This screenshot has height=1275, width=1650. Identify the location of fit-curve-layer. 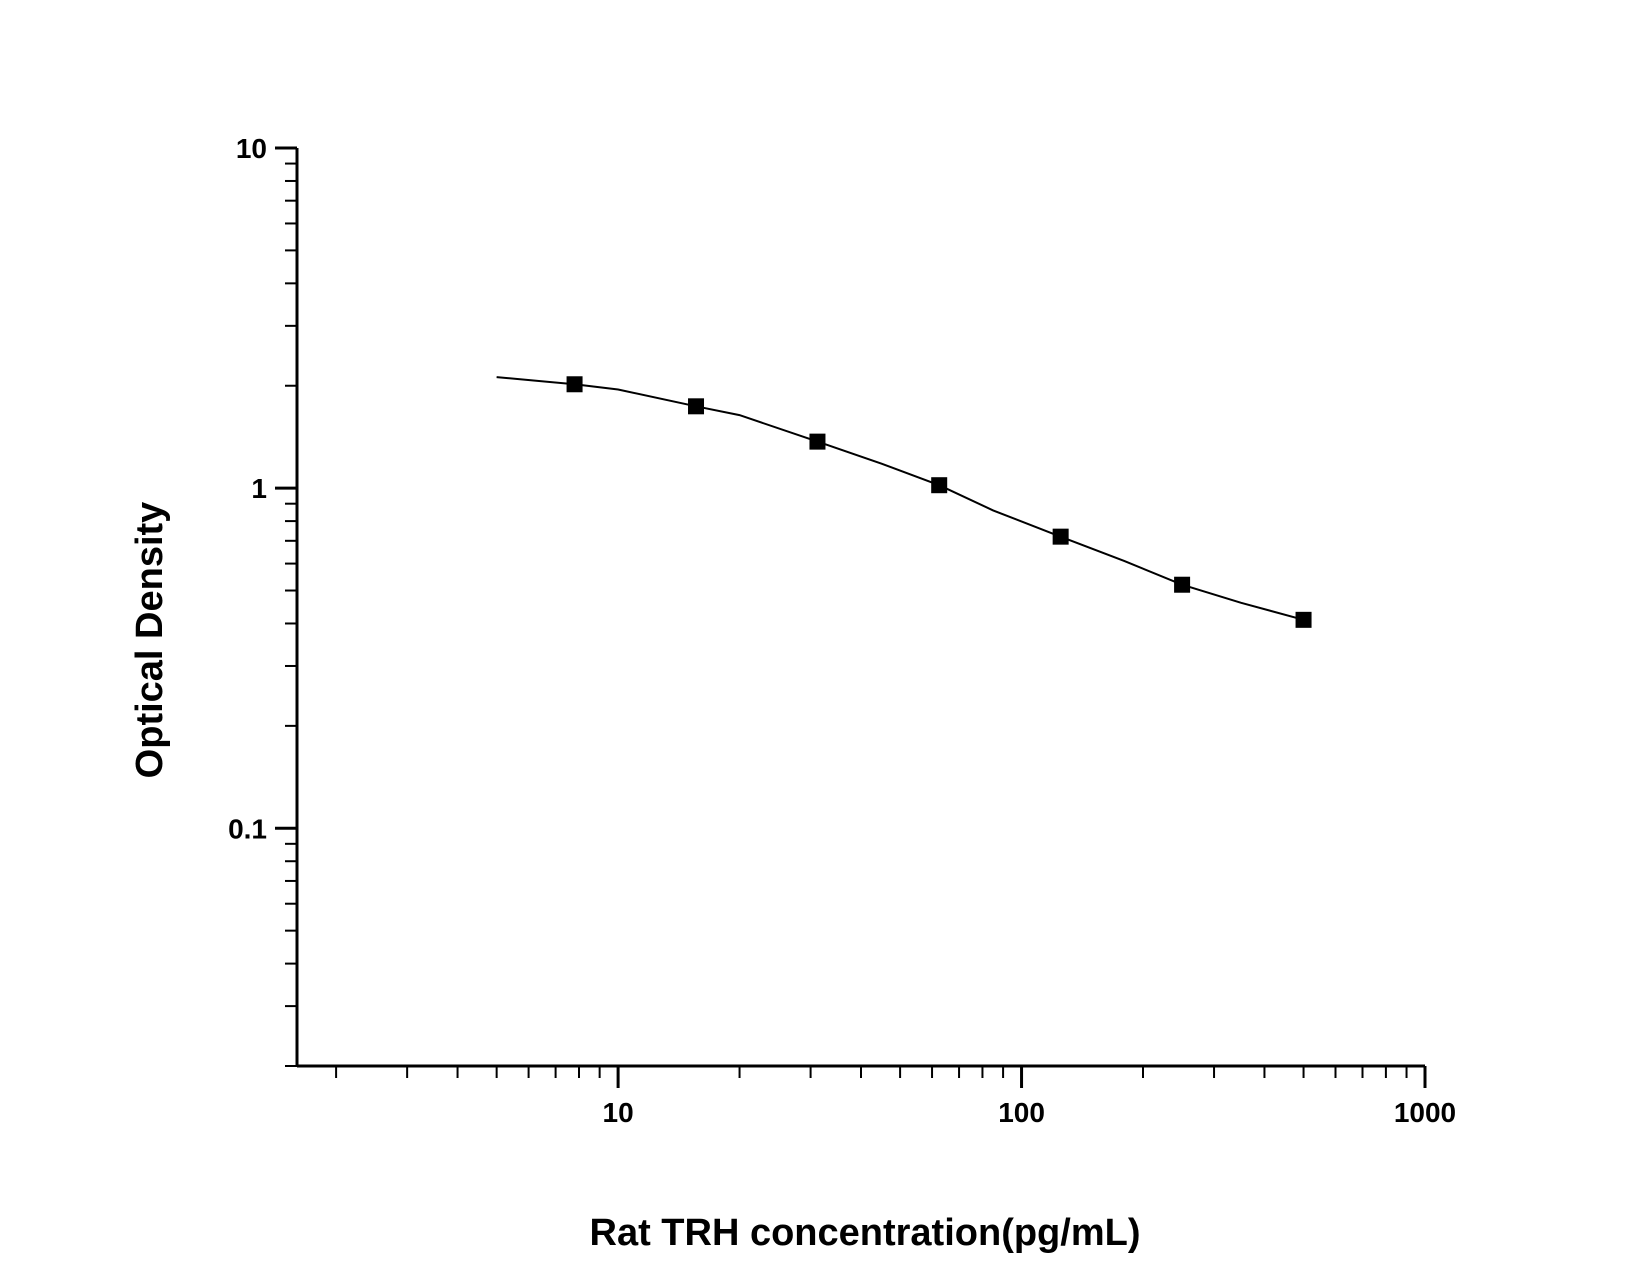
(900, 498).